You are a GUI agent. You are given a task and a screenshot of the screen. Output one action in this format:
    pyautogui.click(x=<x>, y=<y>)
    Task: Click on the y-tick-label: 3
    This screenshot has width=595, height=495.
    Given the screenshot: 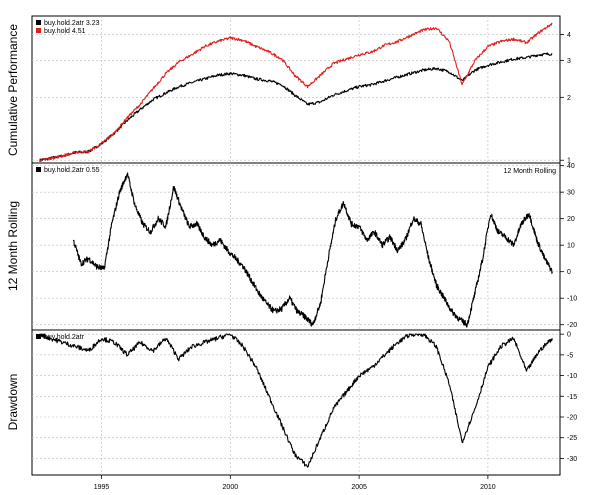 What is the action you would take?
    pyautogui.click(x=569, y=61)
    